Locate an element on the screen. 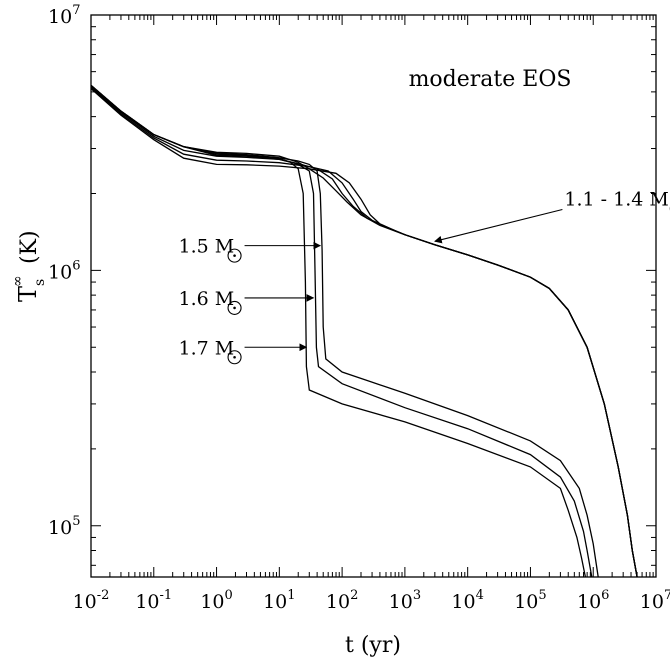 The height and width of the screenshot is (666, 670). x-tick-label: 10² is located at coordinates (342, 600).